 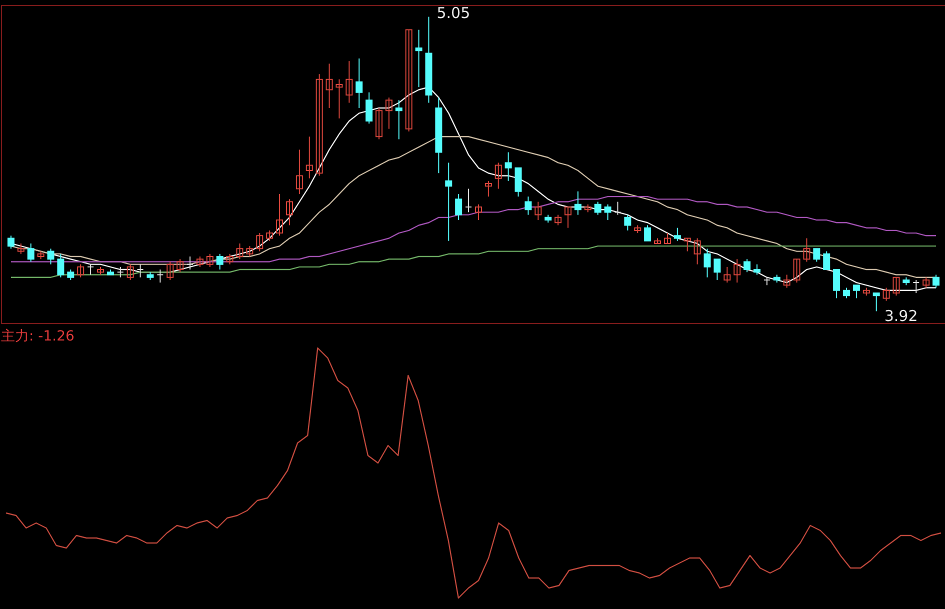 I want to click on annotation: 3.92, so click(x=901, y=316).